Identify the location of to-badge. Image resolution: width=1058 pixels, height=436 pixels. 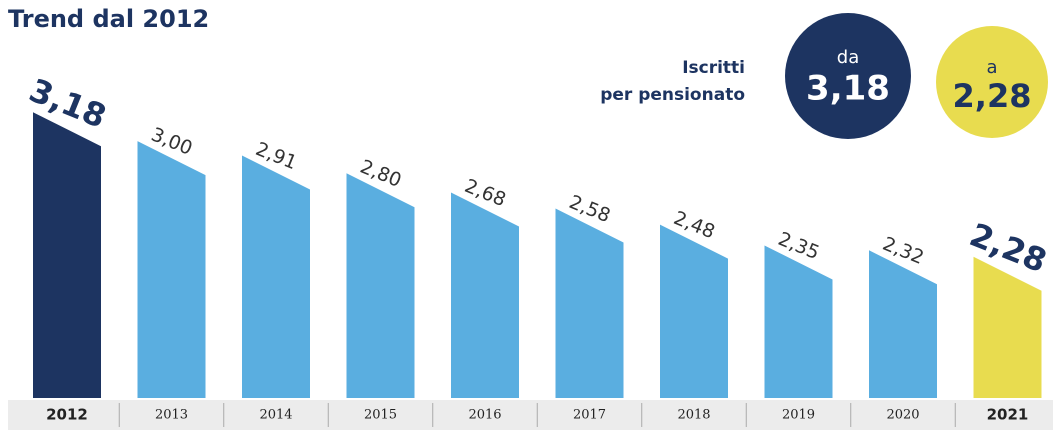
(992, 82).